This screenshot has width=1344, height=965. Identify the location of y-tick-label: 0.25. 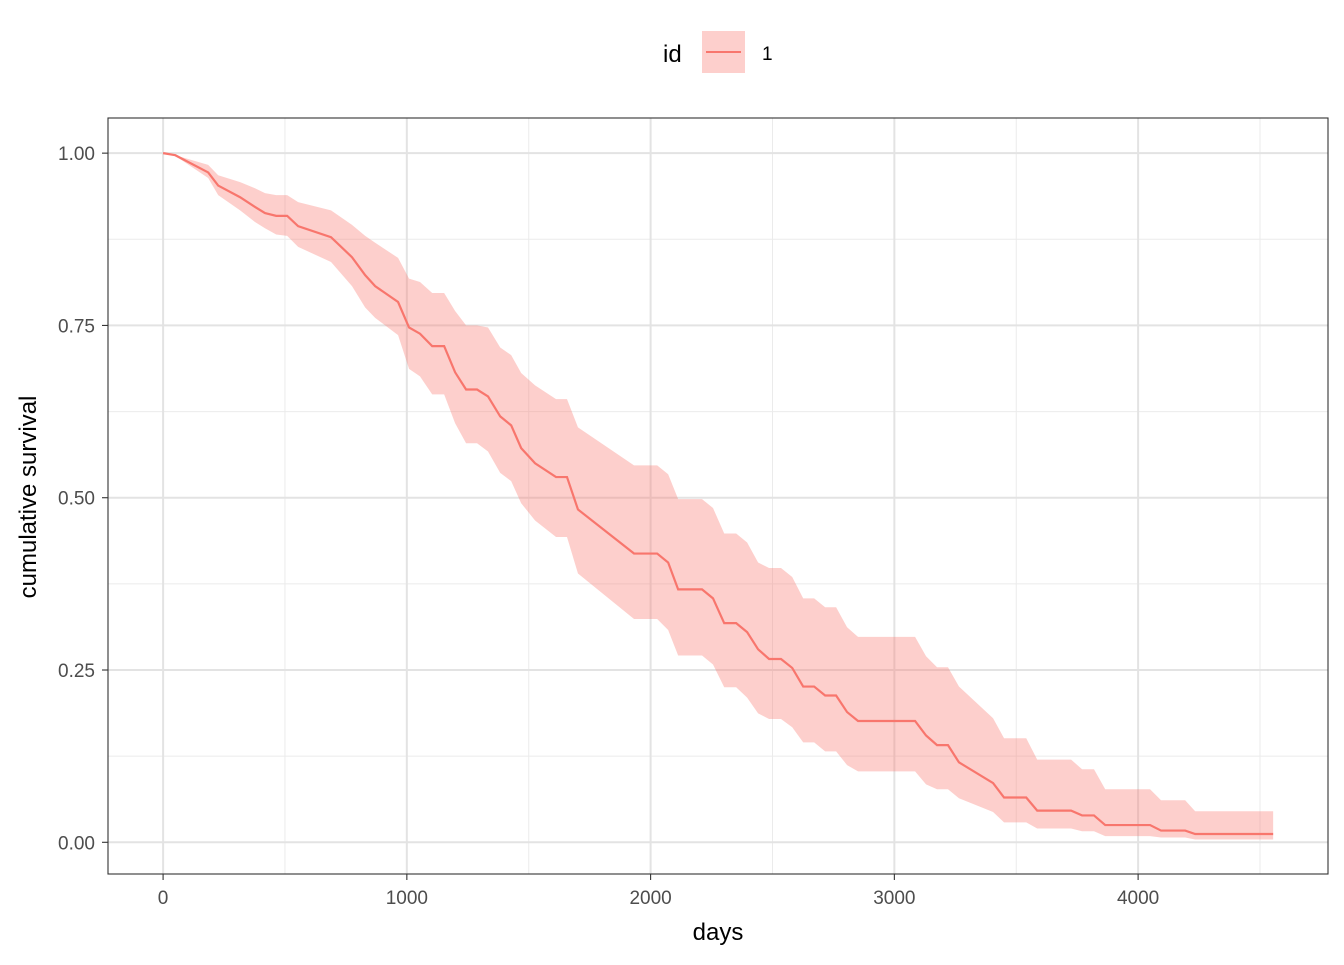
(76, 671).